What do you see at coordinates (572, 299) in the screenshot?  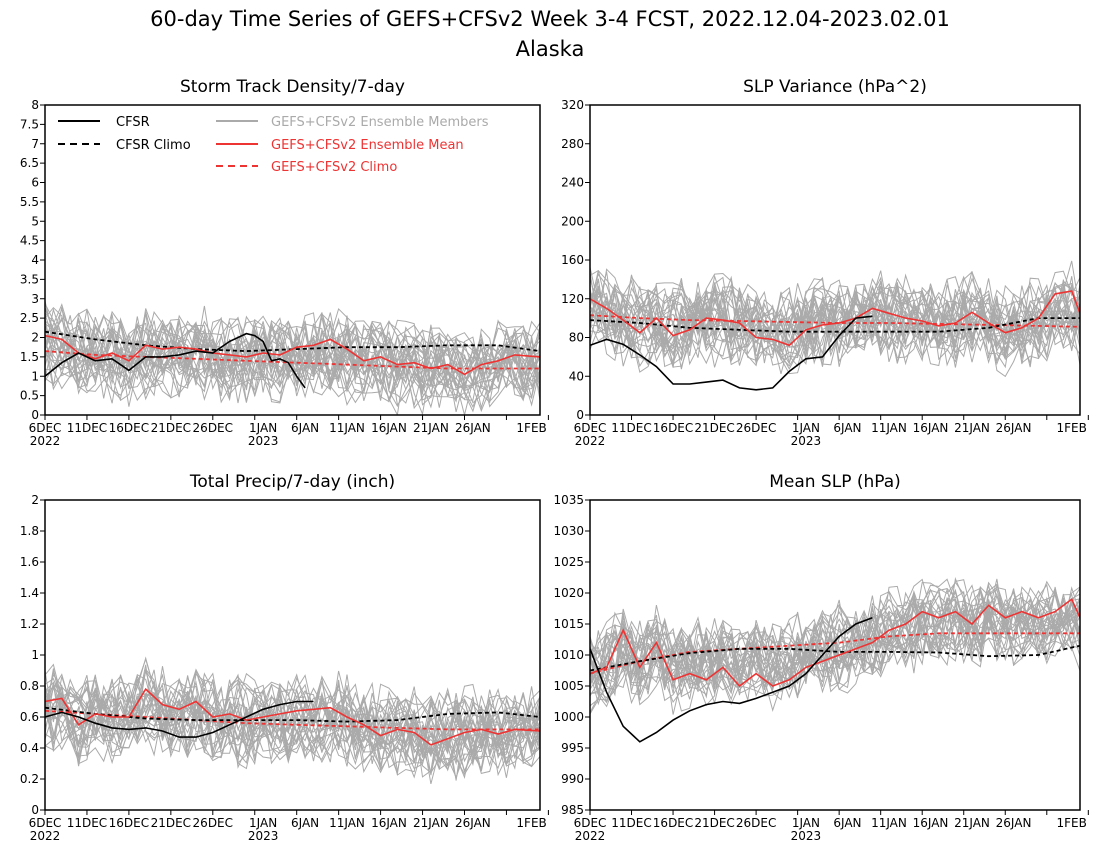 I see `y-tick-label: 120` at bounding box center [572, 299].